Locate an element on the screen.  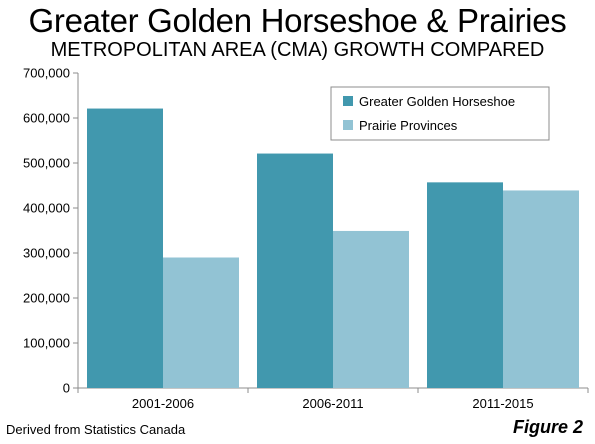
y-tick-label: 100,000 is located at coordinates (46, 343).